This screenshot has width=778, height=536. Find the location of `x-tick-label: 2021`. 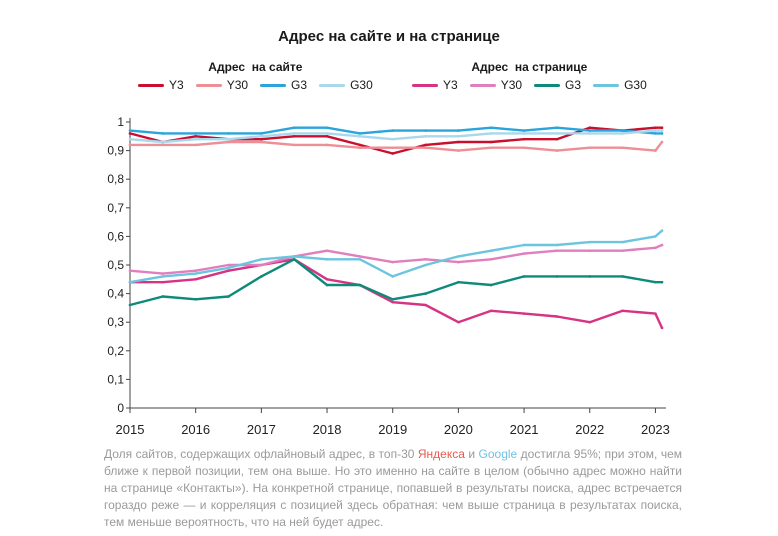

x-tick-label: 2021 is located at coordinates (524, 429).